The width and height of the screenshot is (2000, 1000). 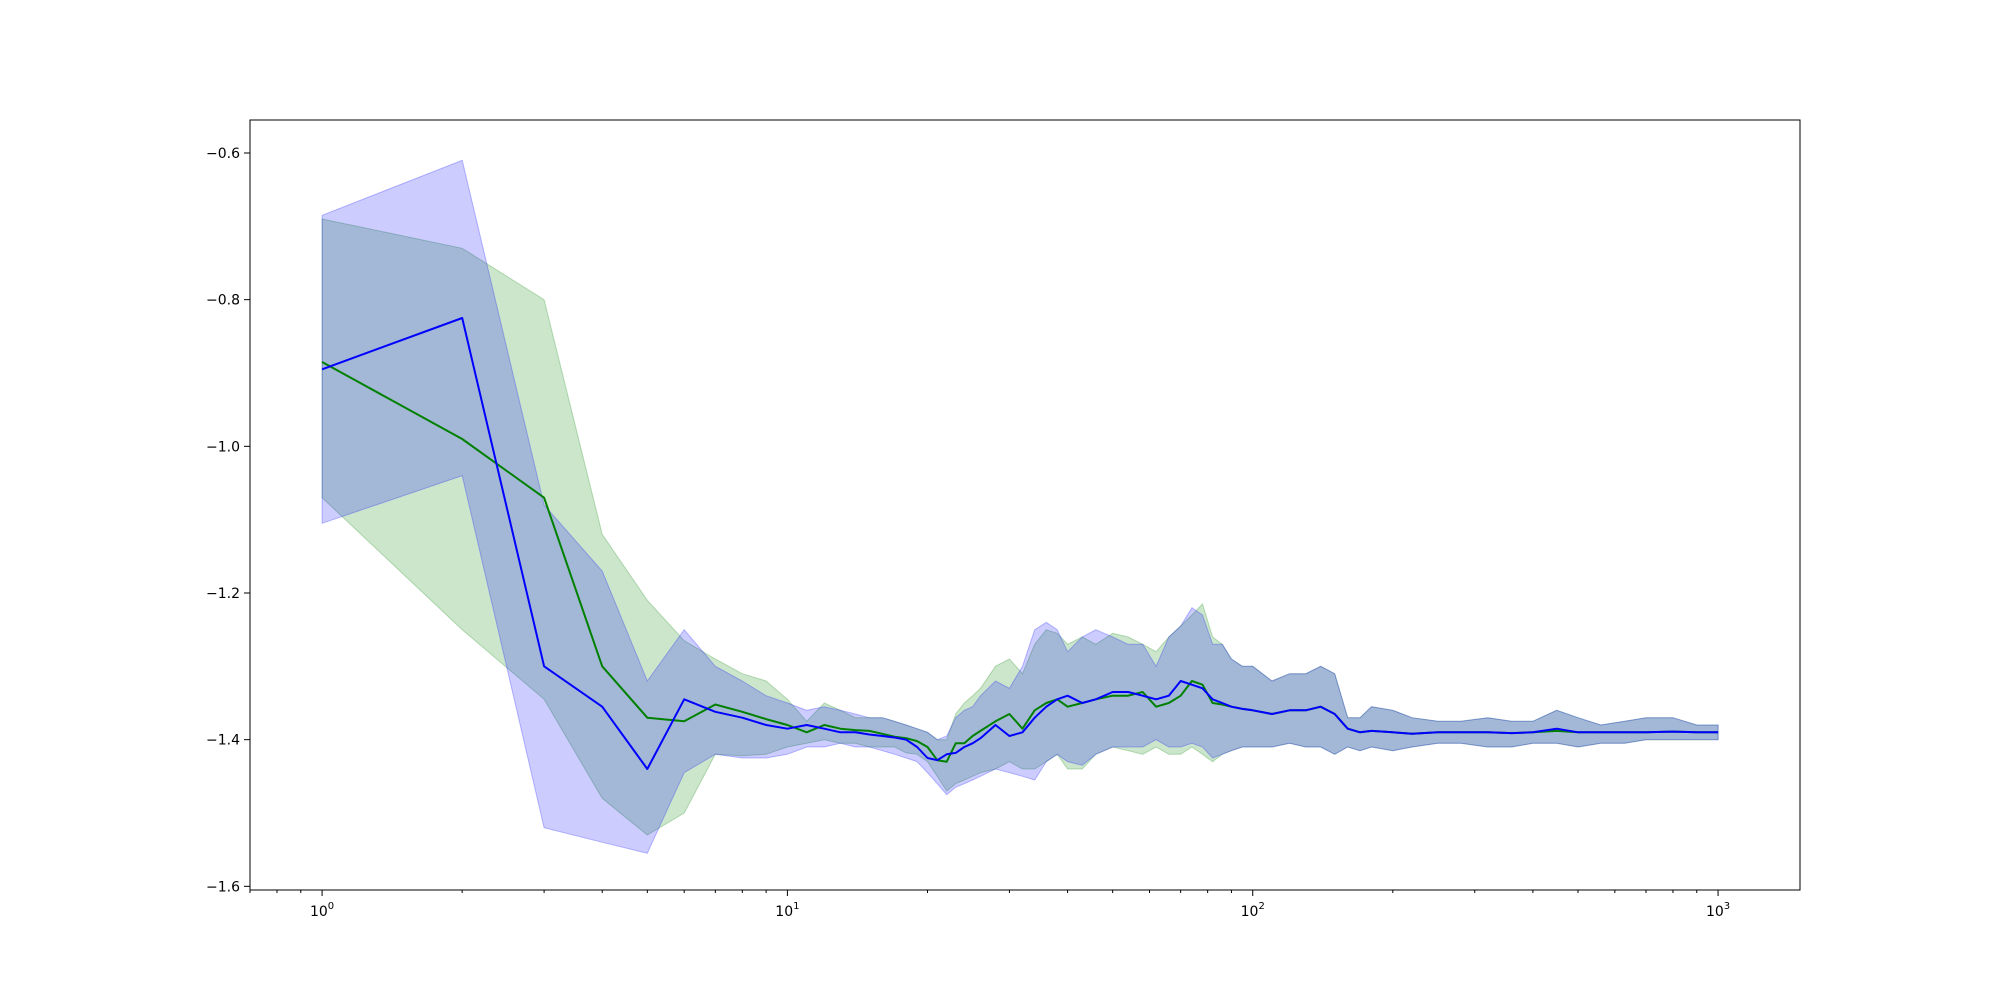 What do you see at coordinates (223, 301) in the screenshot?
I see `y-tick-label: −0.8` at bounding box center [223, 301].